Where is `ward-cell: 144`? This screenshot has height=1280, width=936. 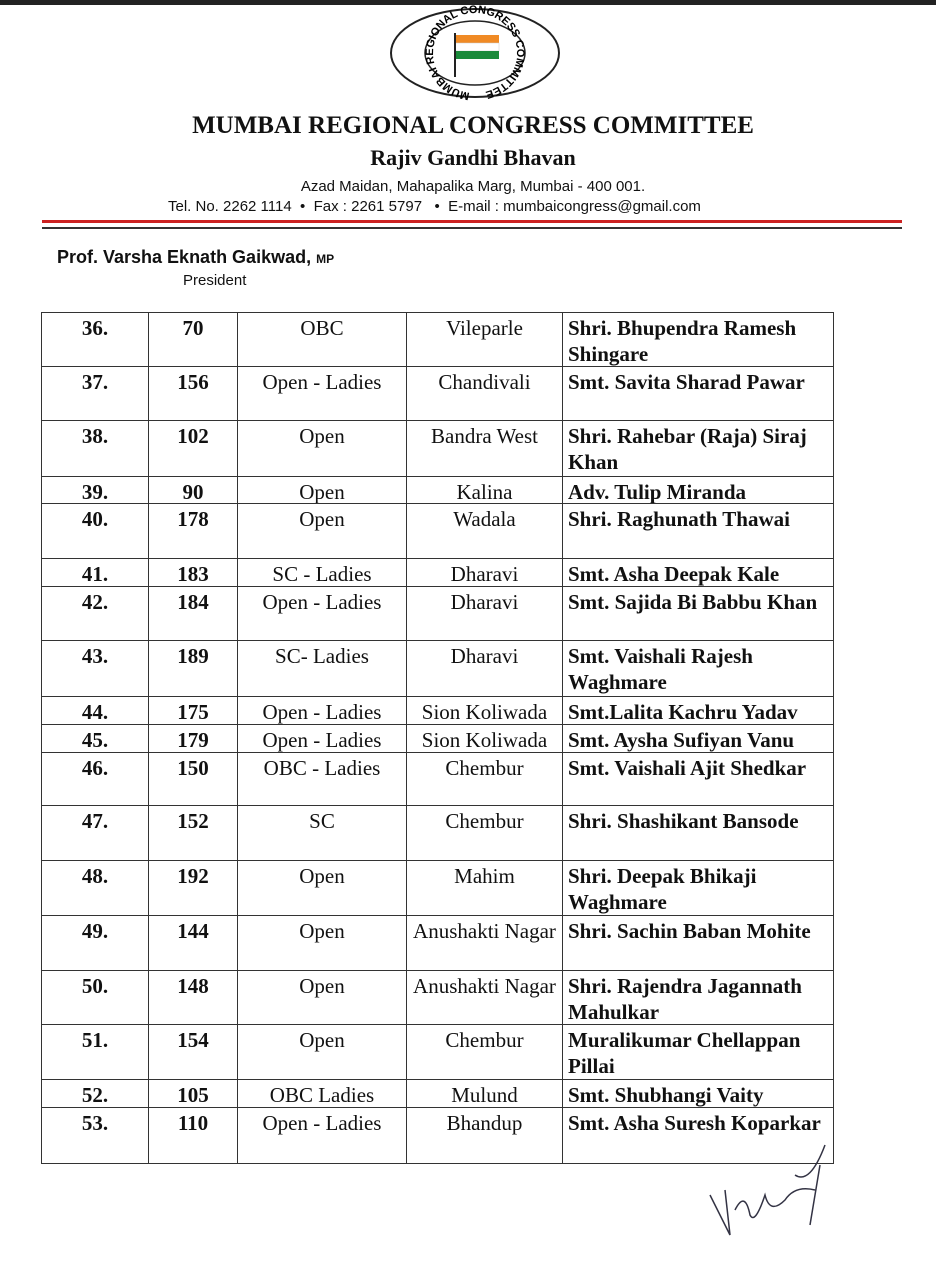
ward-cell: 144 is located at coordinates (193, 943).